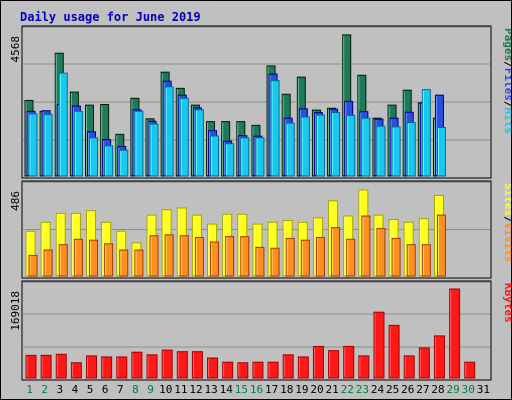 Image resolution: width=512 pixels, height=400 pixels. Describe the element at coordinates (468, 389) in the screenshot. I see `x-tick-label: 30` at that location.